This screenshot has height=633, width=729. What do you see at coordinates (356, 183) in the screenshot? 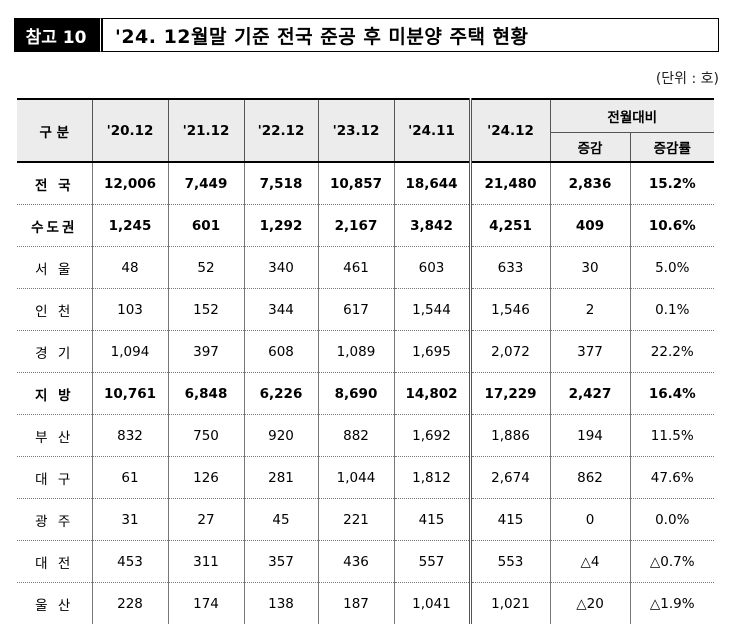
I see `table-cell: 10,857` at bounding box center [356, 183].